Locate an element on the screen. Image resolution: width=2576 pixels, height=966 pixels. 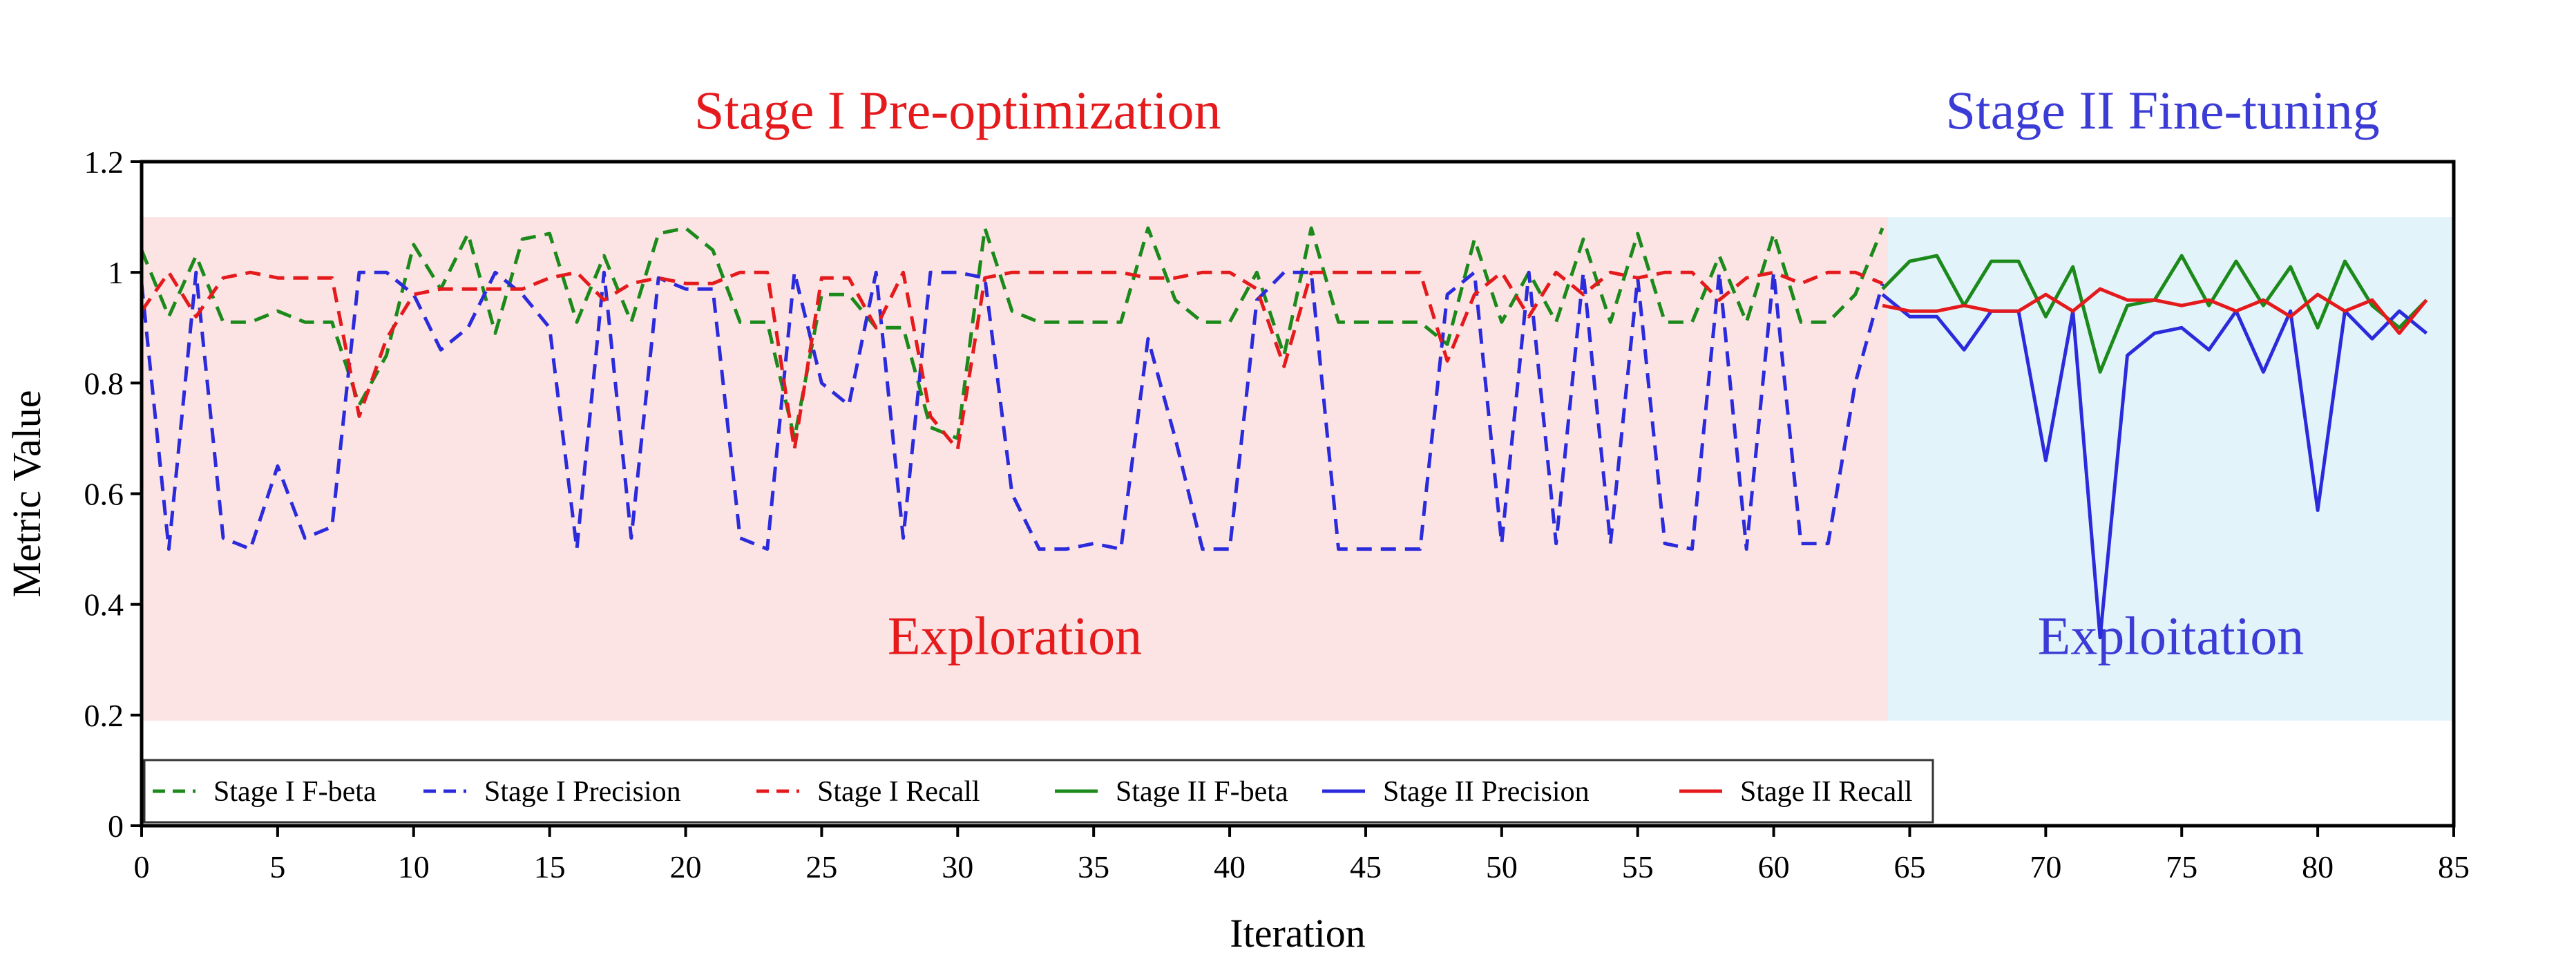
x-tick-label: 10 is located at coordinates (414, 866).